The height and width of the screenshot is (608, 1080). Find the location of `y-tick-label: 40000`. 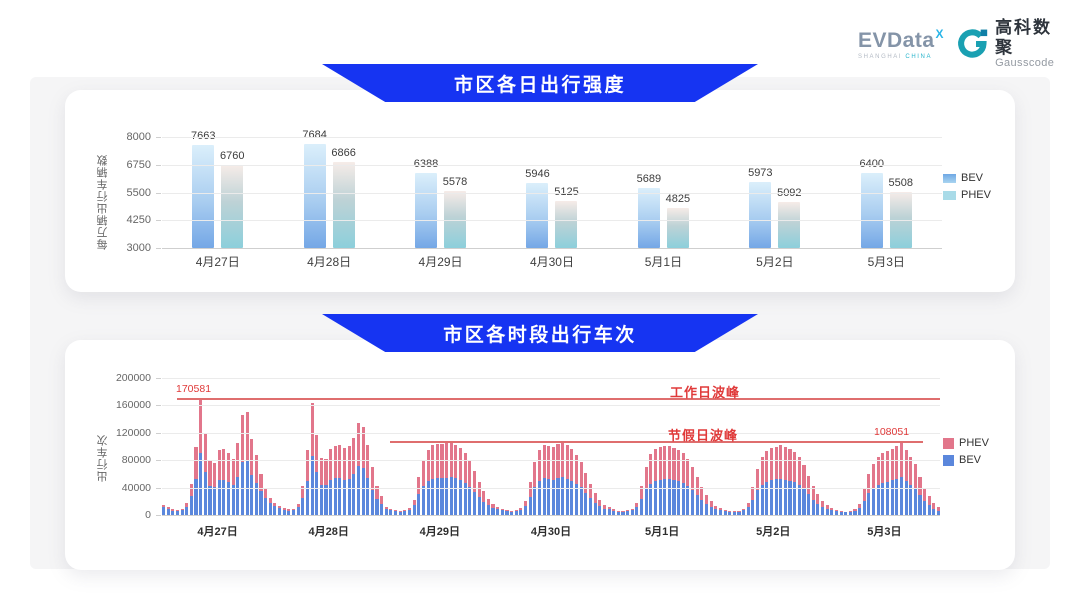

y-tick-label: 40000 is located at coordinates (136, 487).